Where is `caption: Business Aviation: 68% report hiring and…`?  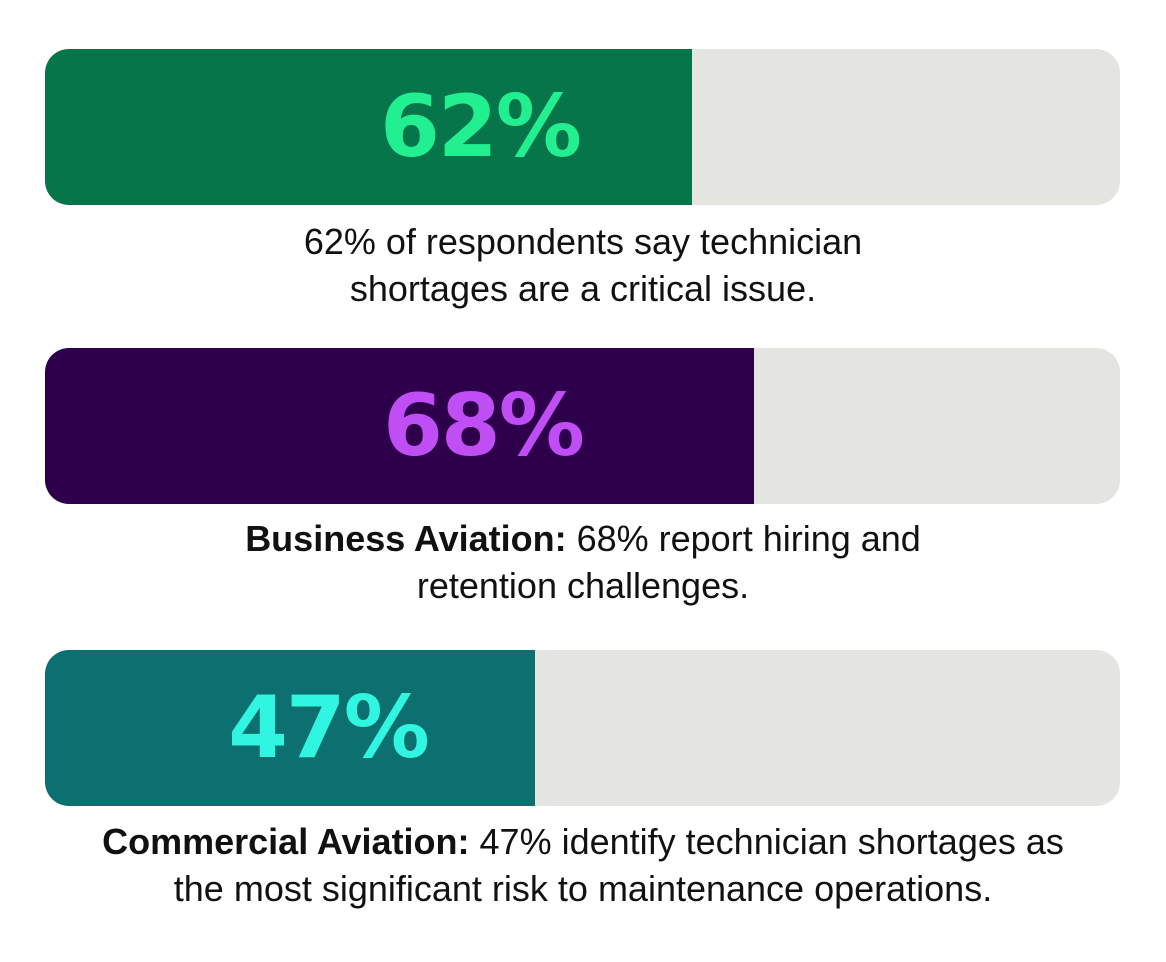
caption: Business Aviation: 68% report hiring and… is located at coordinates (583, 562).